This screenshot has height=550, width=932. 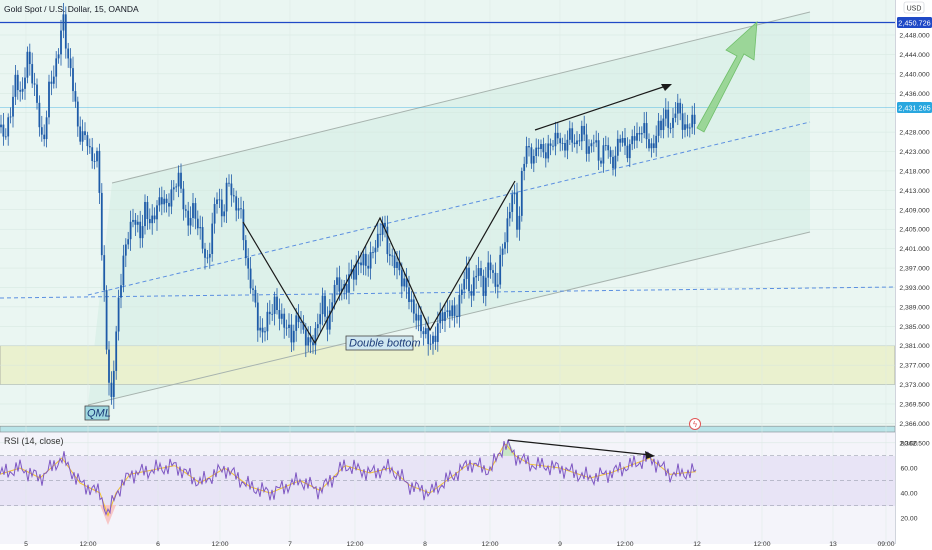 What do you see at coordinates (908, 469) in the screenshot?
I see `rsi-tick-label: 60.00` at bounding box center [908, 469].